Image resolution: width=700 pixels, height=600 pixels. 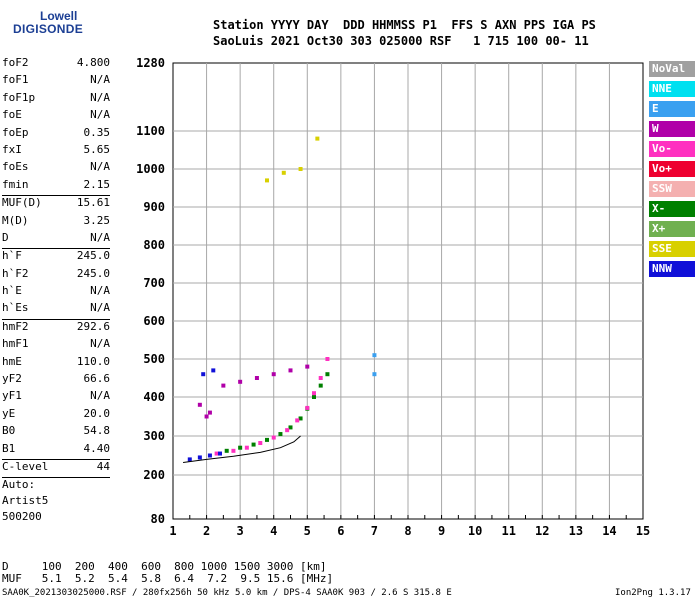 I want to click on logo-lowell: Lowell, so click(x=59, y=16).